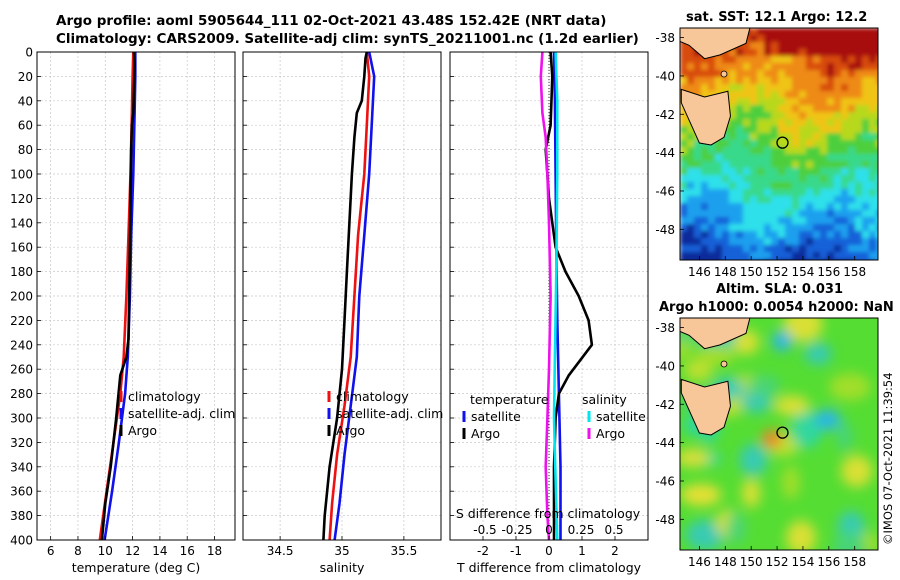 The width and height of the screenshot is (900, 580). What do you see at coordinates (21, 516) in the screenshot?
I see `y-tick-label: 380` at bounding box center [21, 516].